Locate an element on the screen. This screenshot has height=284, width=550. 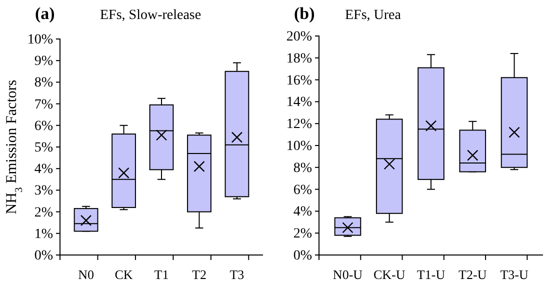
x-tick-label: T1-U is located at coordinates (431, 274).